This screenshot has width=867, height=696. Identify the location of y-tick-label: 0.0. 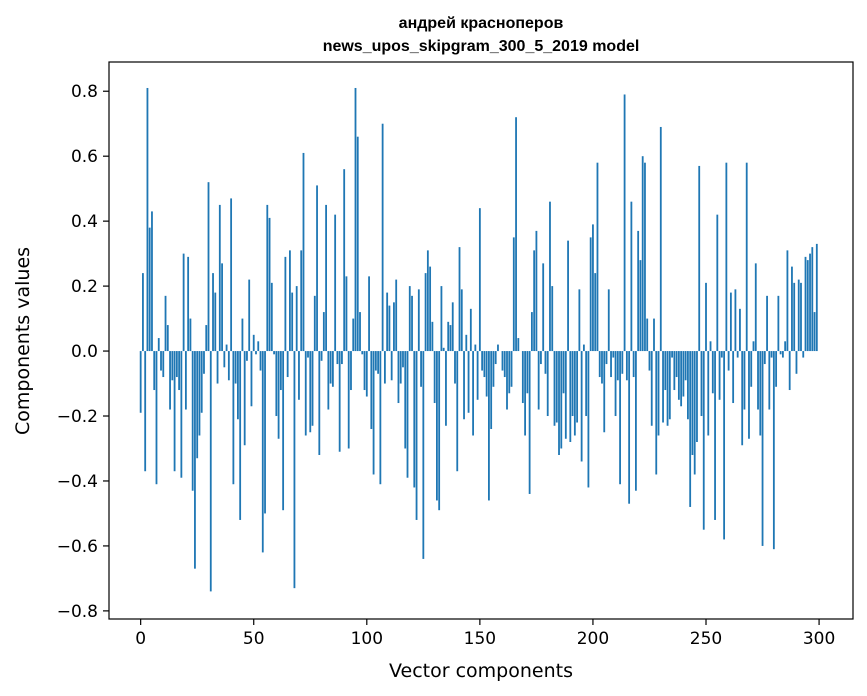
(84, 352).